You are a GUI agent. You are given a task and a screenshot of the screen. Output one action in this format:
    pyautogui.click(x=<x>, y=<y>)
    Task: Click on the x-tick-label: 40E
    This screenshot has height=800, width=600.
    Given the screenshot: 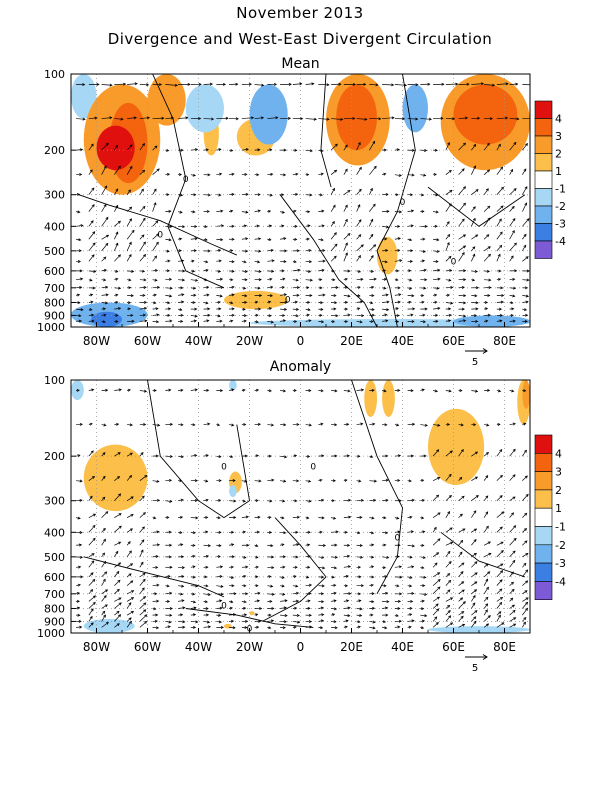 What is the action you would take?
    pyautogui.click(x=402, y=341)
    